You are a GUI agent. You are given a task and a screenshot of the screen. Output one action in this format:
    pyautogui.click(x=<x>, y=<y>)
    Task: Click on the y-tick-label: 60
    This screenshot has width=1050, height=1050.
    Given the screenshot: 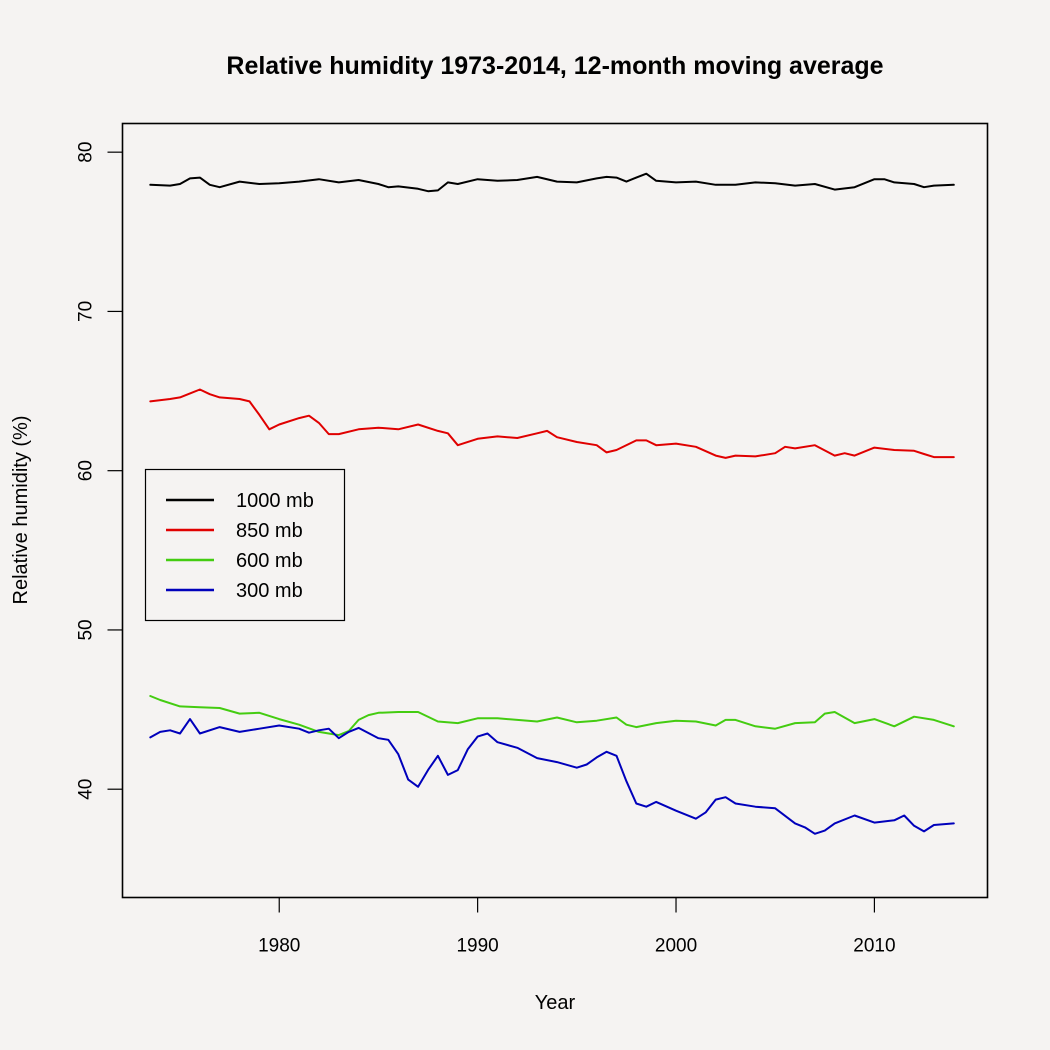 What is the action you would take?
    pyautogui.click(x=86, y=470)
    